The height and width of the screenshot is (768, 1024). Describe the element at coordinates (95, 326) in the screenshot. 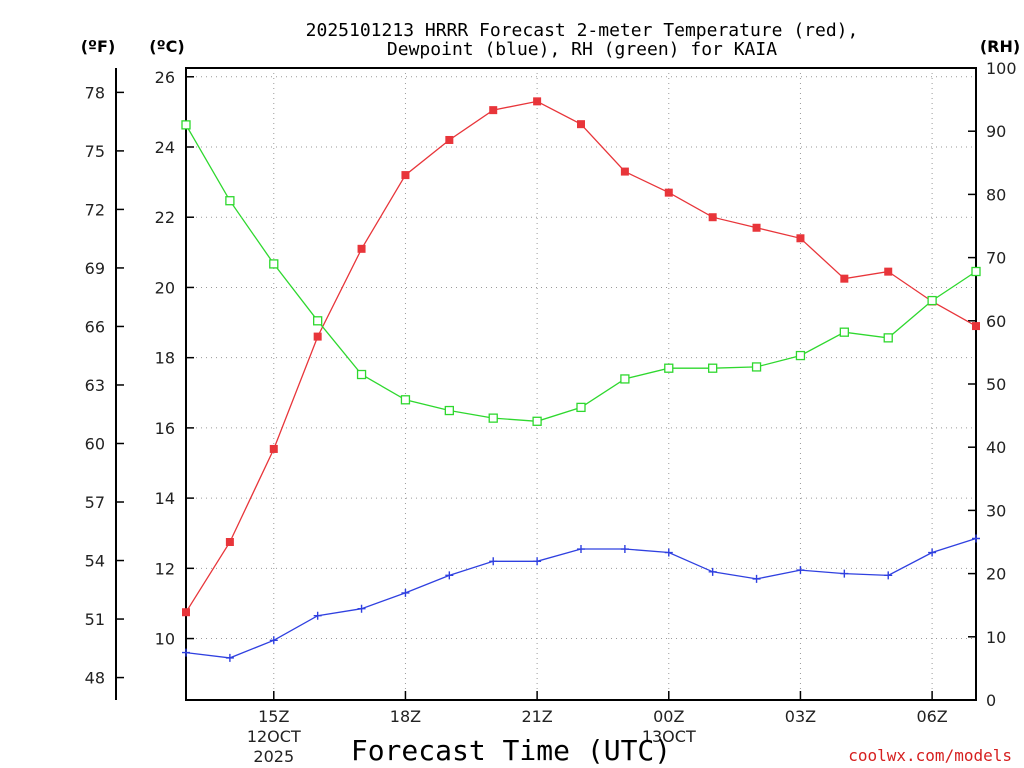

I see `fahrenheit-tick-label: 66` at that location.